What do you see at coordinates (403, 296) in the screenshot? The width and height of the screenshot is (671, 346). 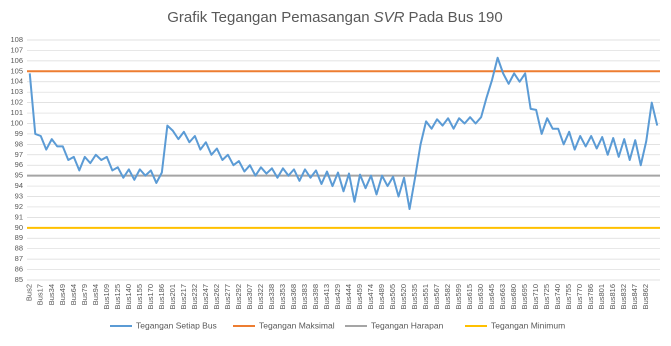 I see `x-tick-label: Bus520` at bounding box center [403, 296].